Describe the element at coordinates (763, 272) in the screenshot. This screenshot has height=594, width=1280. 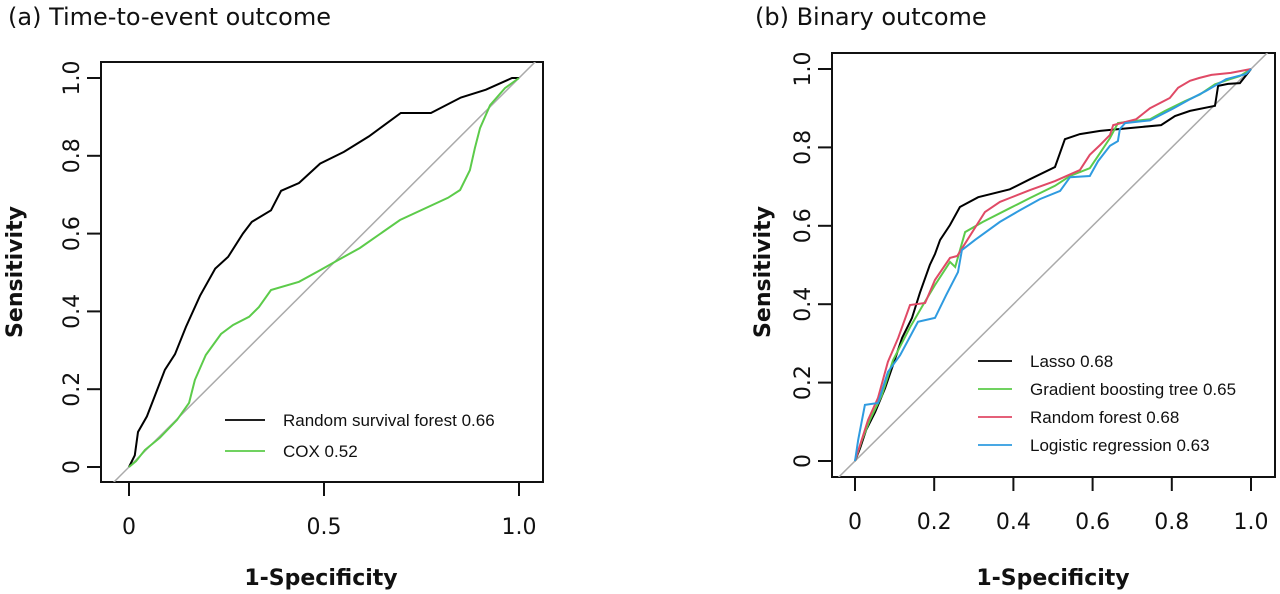
I see `panel-b-y-axis-label: Sensitivity` at that location.